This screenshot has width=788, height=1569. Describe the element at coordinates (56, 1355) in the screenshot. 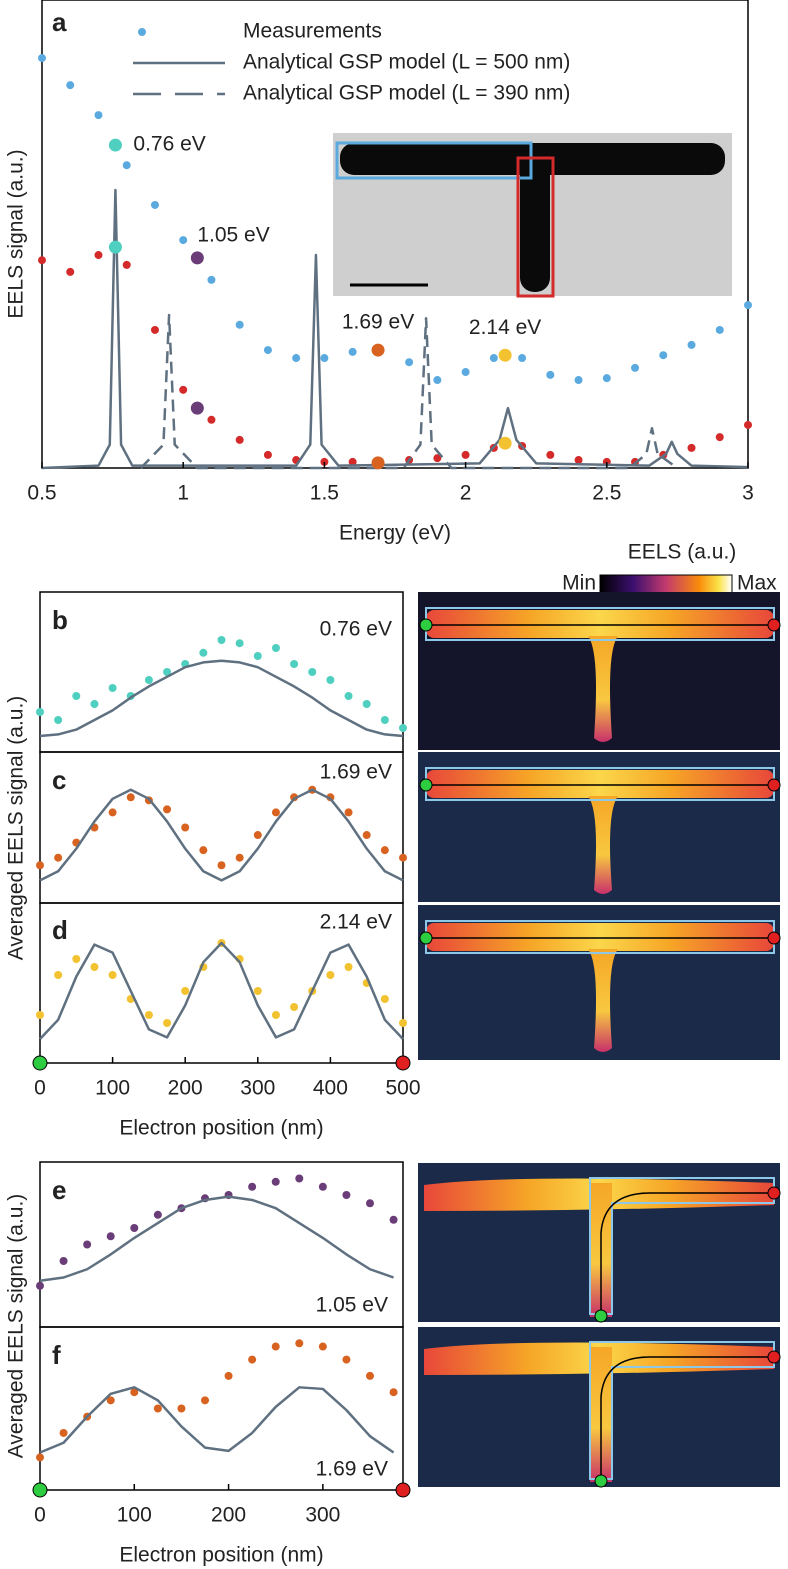

I see `panel-letter: f` at that location.